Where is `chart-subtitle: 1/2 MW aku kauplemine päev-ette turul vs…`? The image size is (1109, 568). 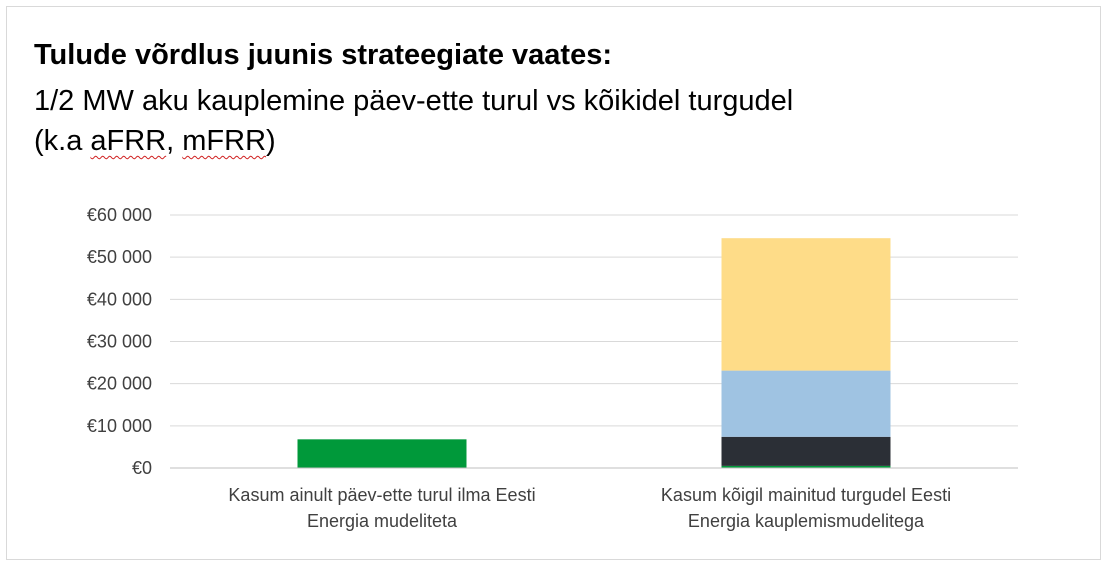
chart-subtitle: 1/2 MW aku kauplemine päev-ette turul vs… is located at coordinates (534, 121).